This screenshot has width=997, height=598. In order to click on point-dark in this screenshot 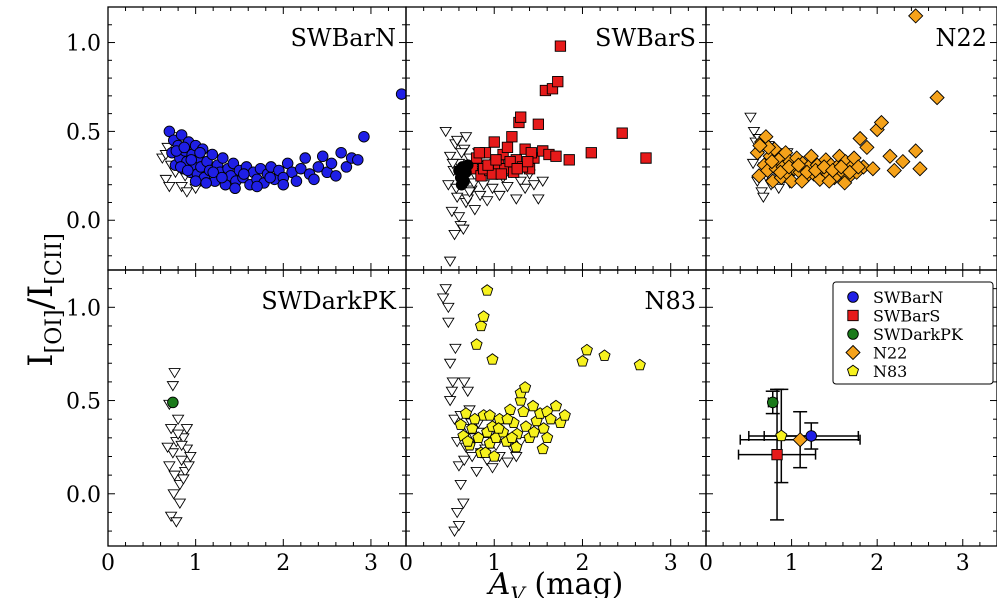, I will do `click(461, 184)`.